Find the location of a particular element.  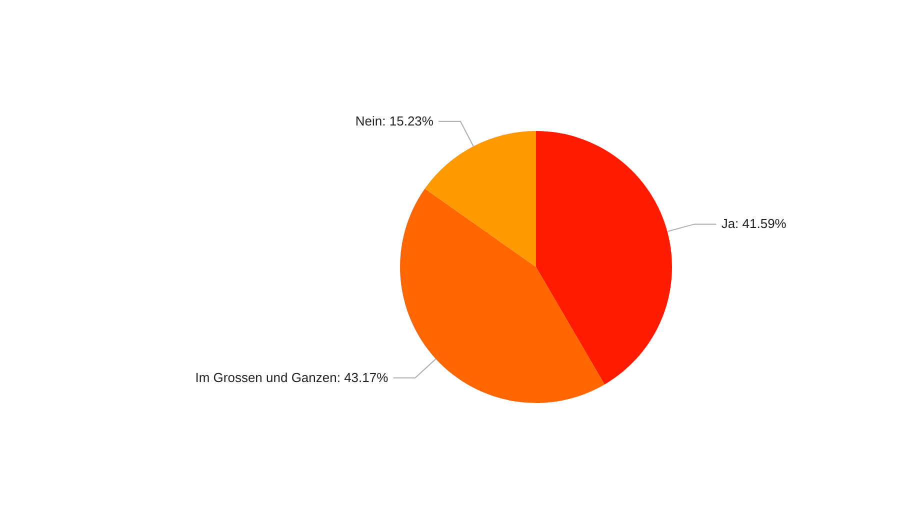

slice-label: Nein: 15.23% is located at coordinates (394, 120).